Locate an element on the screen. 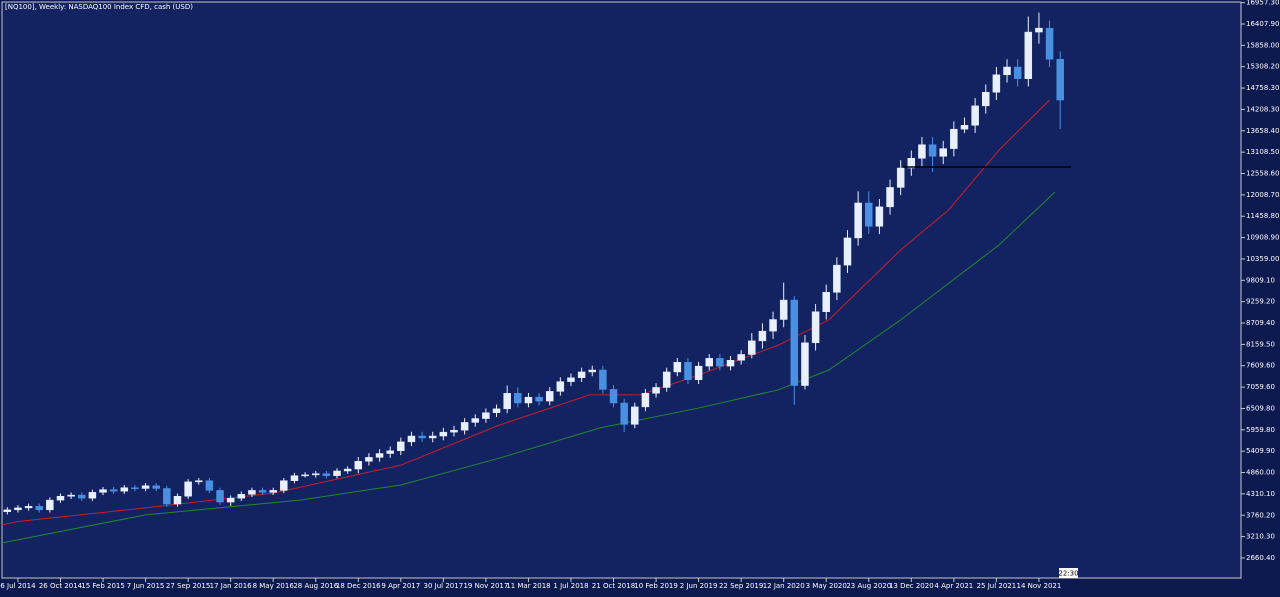 This screenshot has width=1280, height=597. y-tick-label: 8709.40 is located at coordinates (1260, 323).